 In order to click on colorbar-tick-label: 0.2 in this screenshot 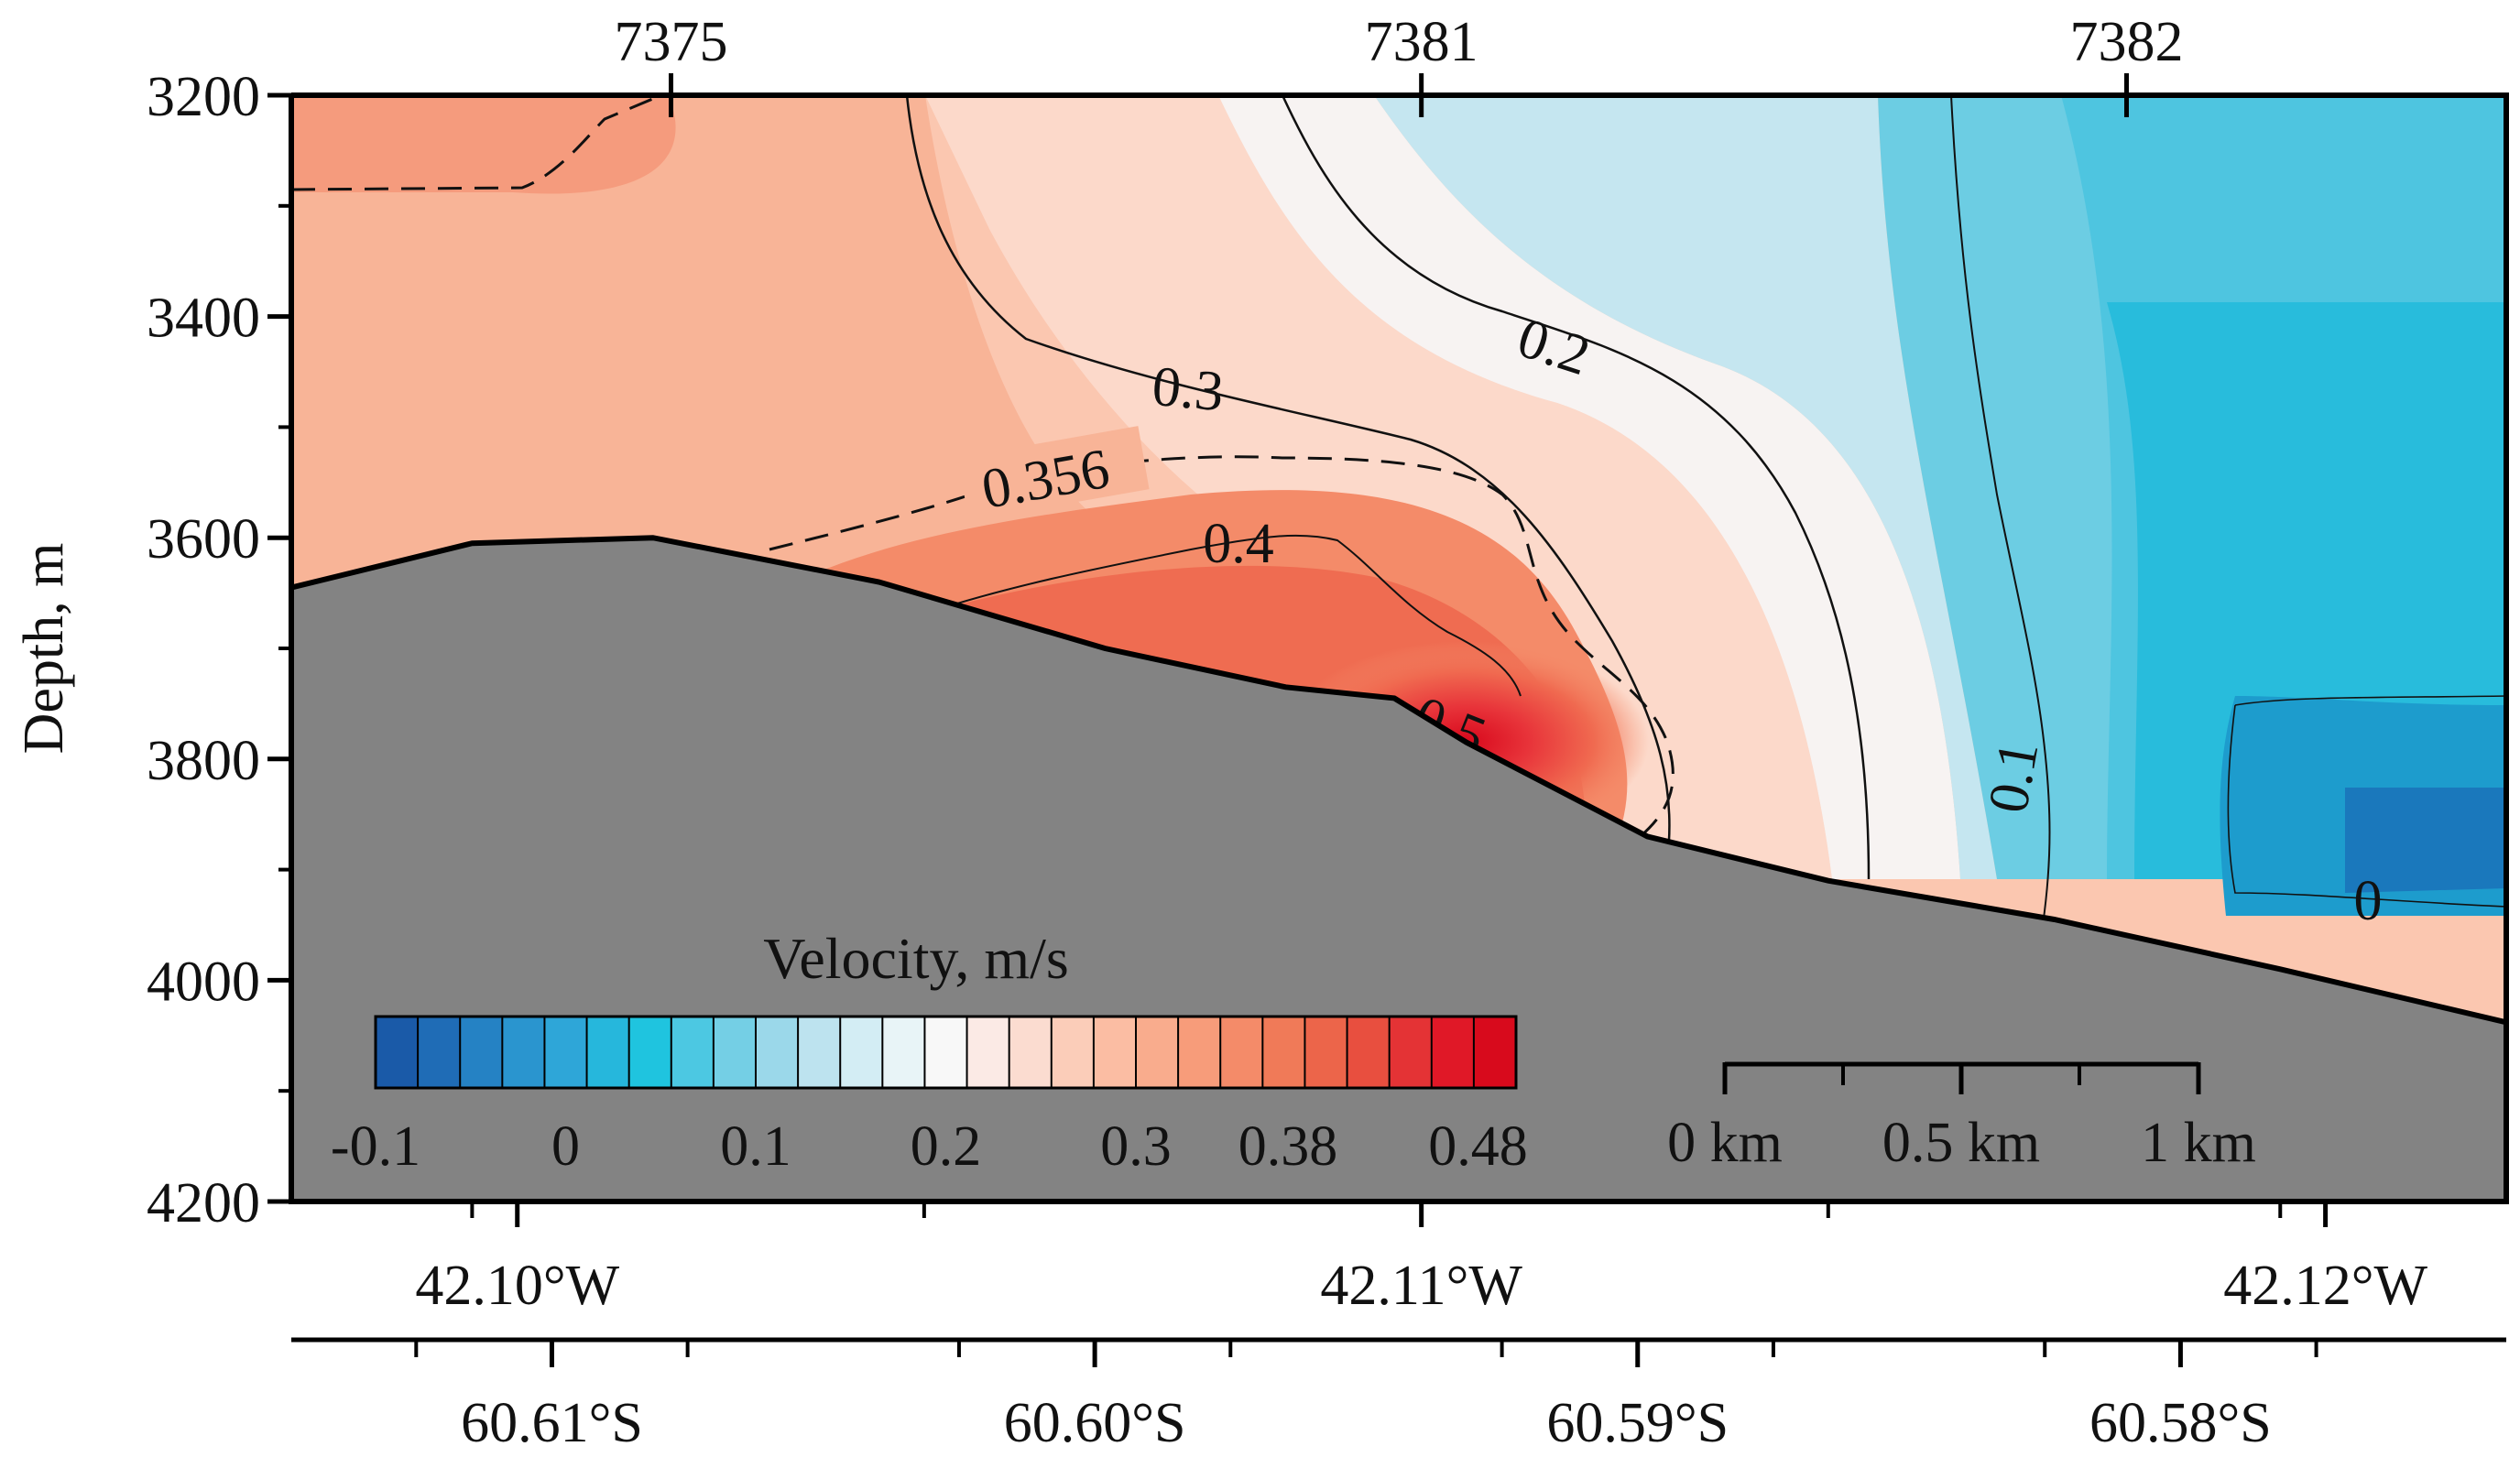, I will do `click(946, 1147)`.